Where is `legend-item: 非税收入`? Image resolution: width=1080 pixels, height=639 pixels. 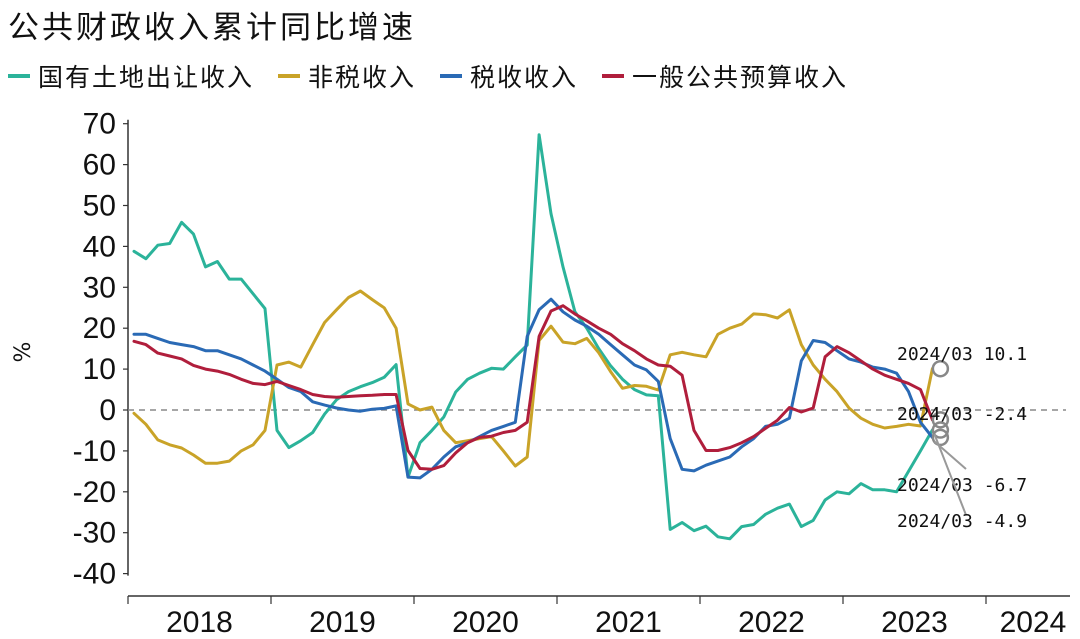
legend-item: 非税收入 is located at coordinates (347, 76).